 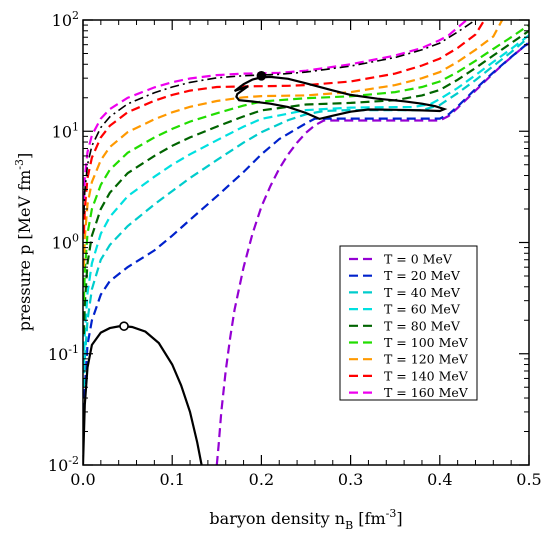 I want to click on x-tick-label: 0.2, so click(x=261, y=479).